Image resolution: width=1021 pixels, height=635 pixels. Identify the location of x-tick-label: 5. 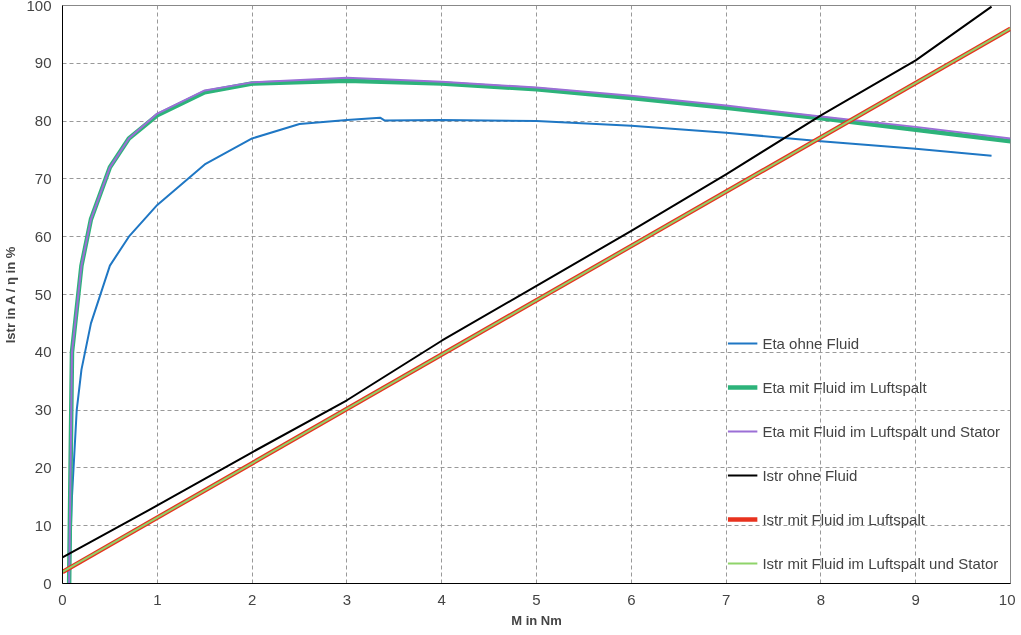
(536, 599).